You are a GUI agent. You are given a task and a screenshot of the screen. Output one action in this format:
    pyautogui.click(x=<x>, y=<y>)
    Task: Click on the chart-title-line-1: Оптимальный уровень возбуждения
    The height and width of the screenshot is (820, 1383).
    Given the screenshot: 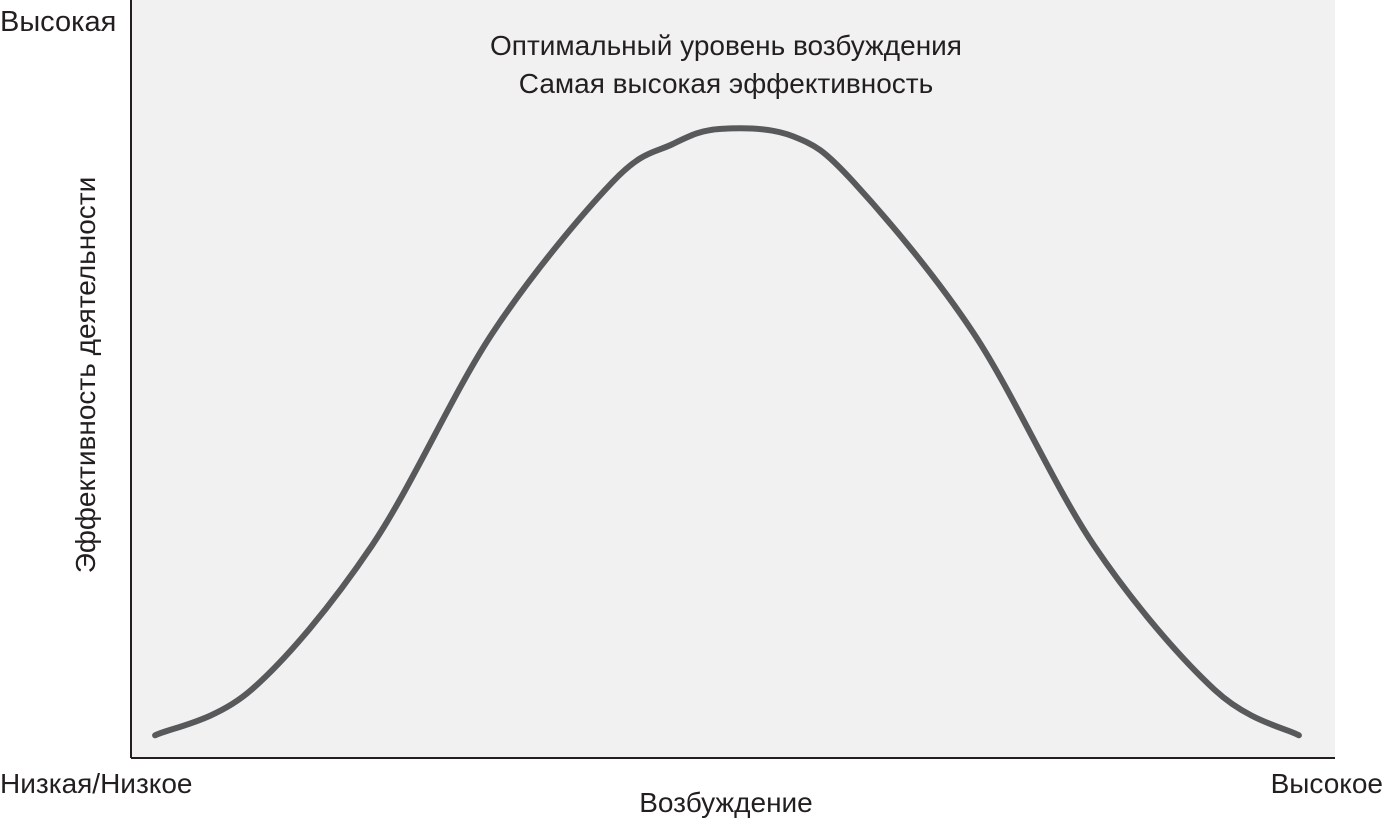 What is the action you would take?
    pyautogui.click(x=726, y=45)
    